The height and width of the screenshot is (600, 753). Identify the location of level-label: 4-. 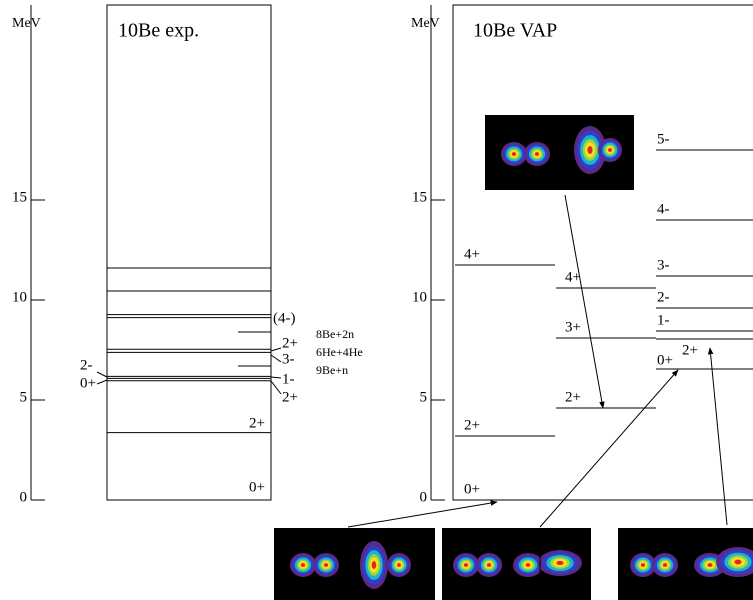
(663, 209).